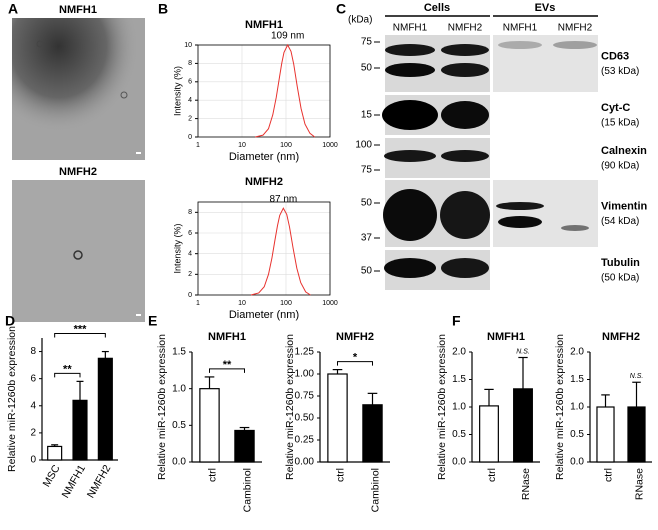 This screenshot has width=658, height=530. I want to click on marker-label: 37, so click(367, 238).